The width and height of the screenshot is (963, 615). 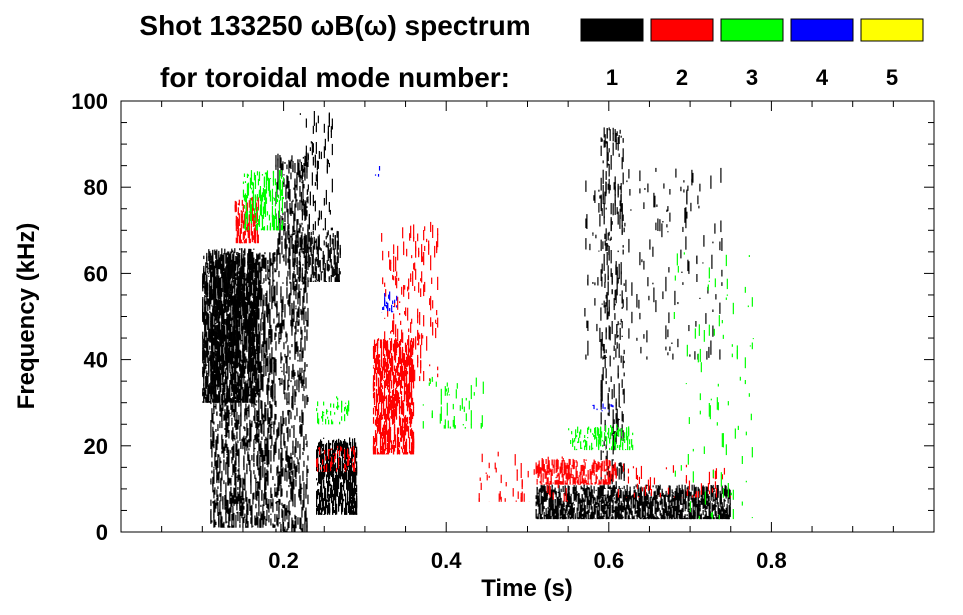 I want to click on legend-label-mode-3: 3, so click(x=752, y=77).